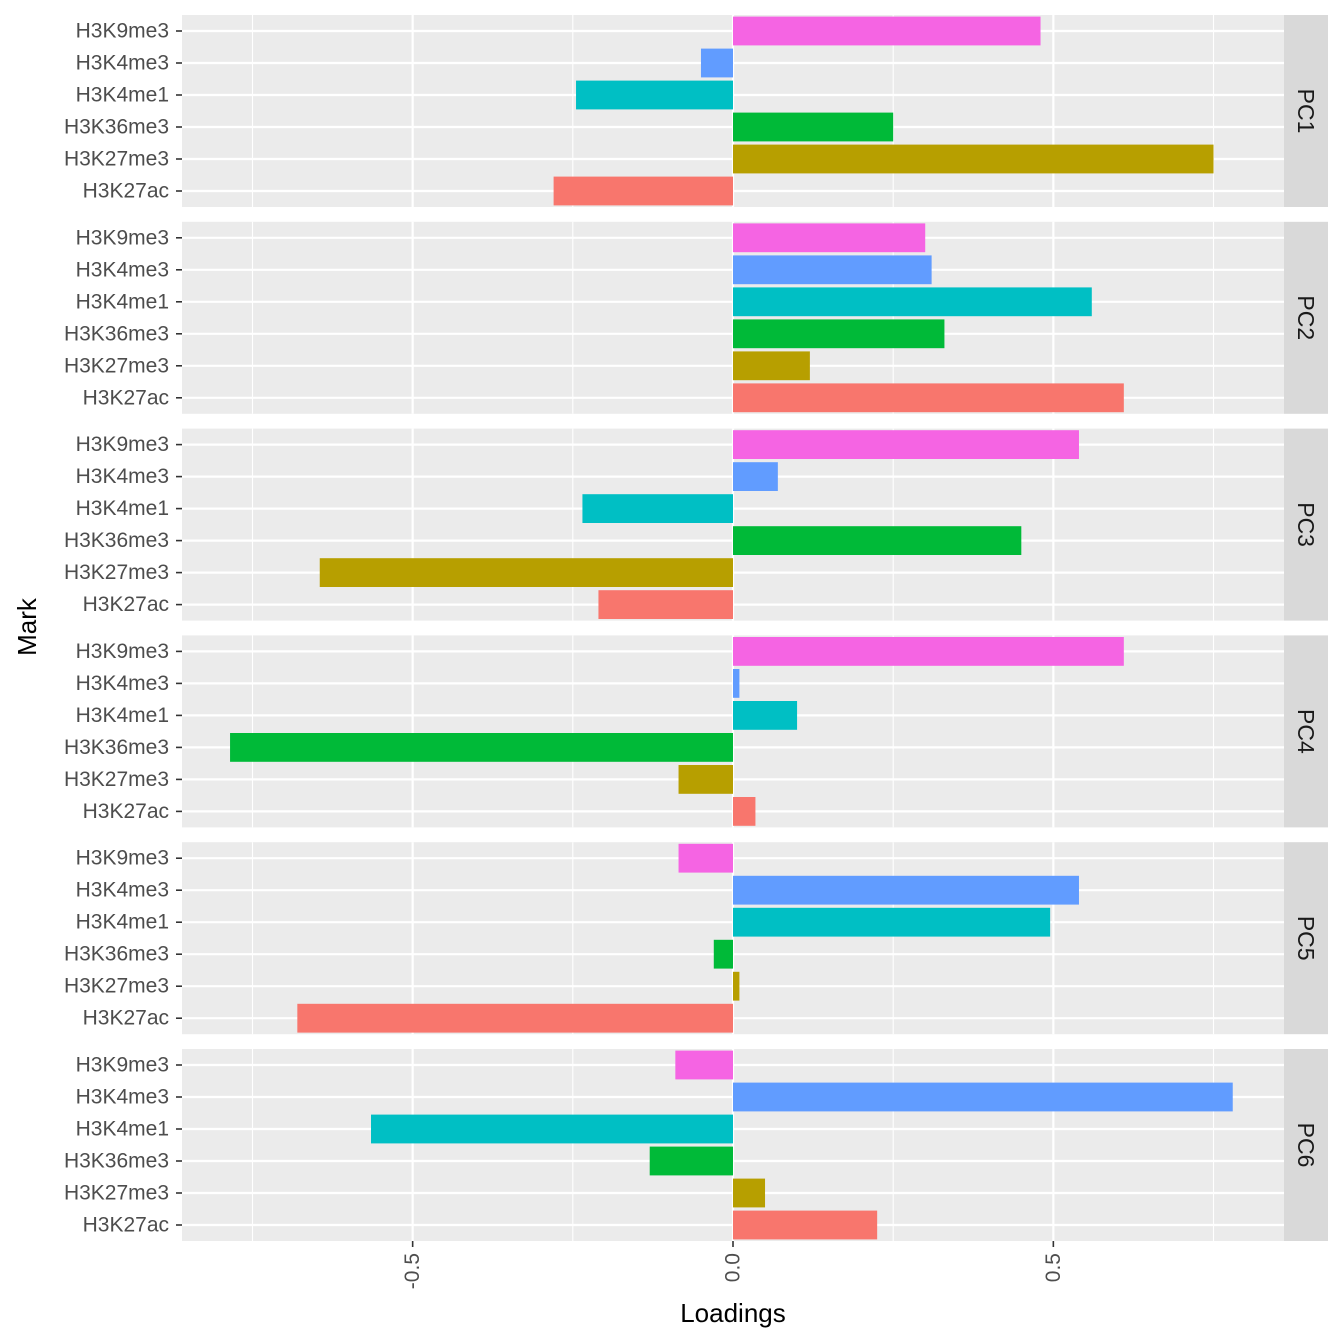 The height and width of the screenshot is (1344, 1344). What do you see at coordinates (839, 334) in the screenshot?
I see `bar-pc2-h3k36me3` at bounding box center [839, 334].